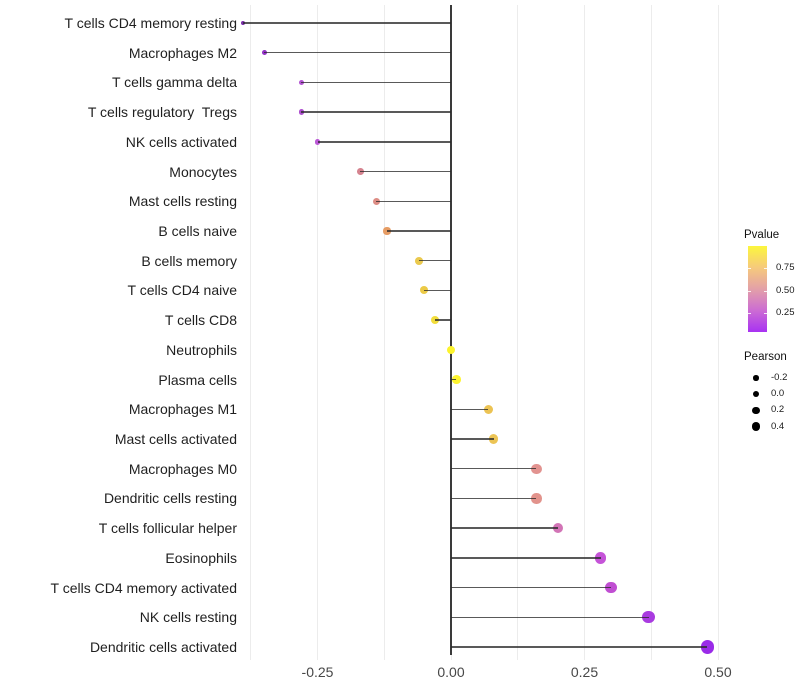 This screenshot has width=800, height=700. I want to click on category-label: NK cells activated, so click(181, 141).